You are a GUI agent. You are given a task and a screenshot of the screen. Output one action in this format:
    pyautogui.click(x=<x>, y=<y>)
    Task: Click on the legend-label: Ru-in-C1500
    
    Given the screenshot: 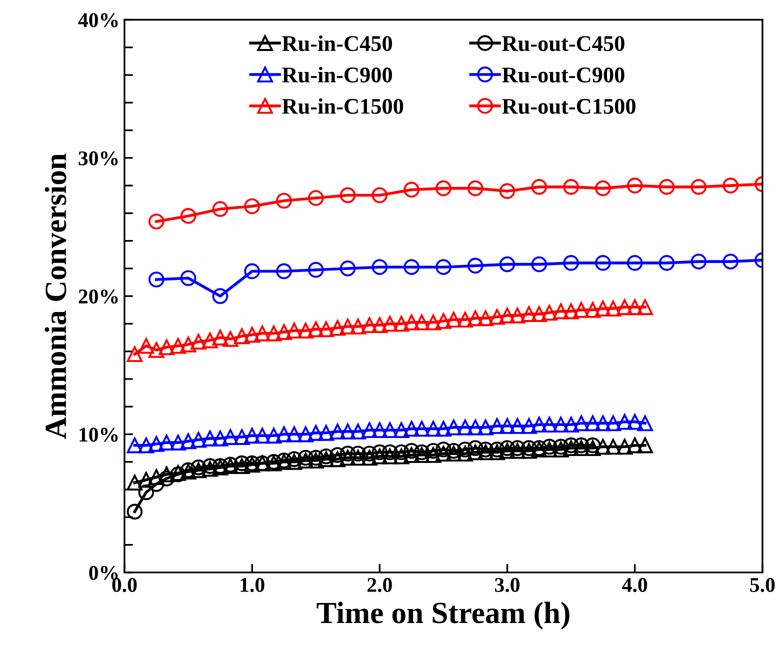 What is the action you would take?
    pyautogui.click(x=343, y=106)
    